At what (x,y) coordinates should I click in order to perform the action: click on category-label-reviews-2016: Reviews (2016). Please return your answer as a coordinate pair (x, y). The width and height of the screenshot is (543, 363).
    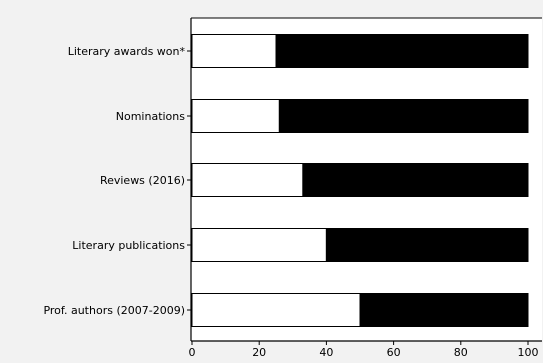
    Looking at the image, I should click on (142, 180).